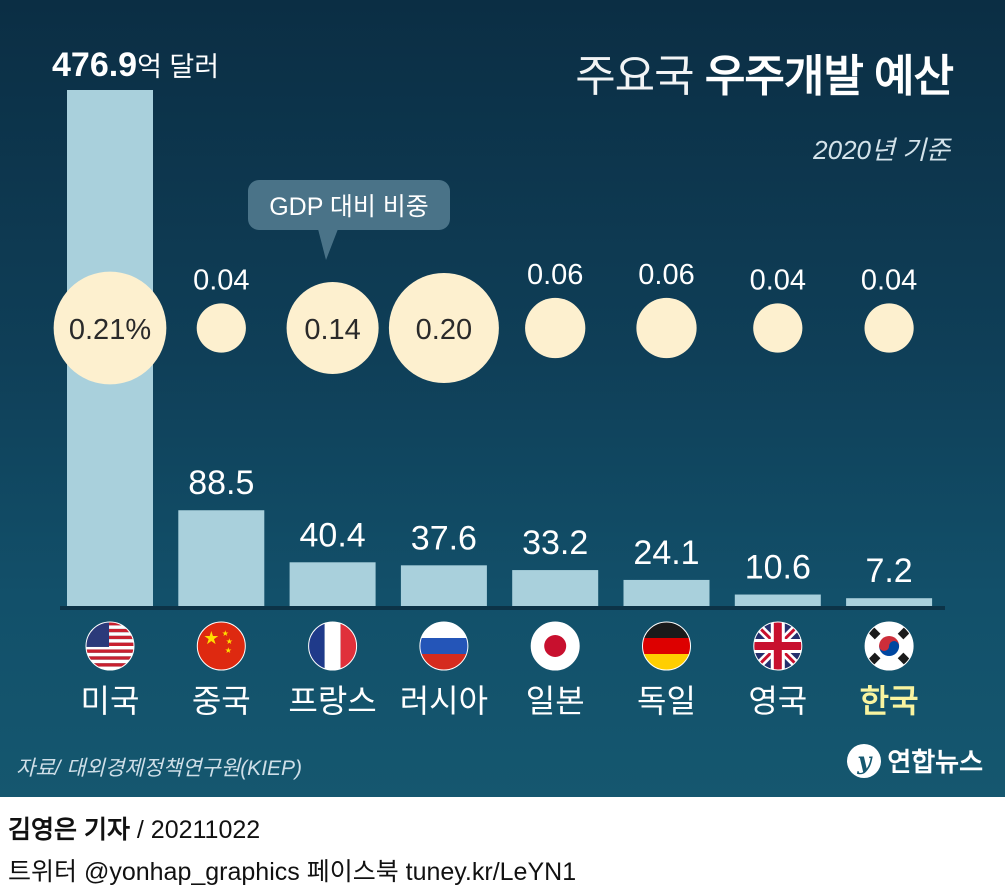 The image size is (1005, 889). Describe the element at coordinates (555, 646) in the screenshot. I see `flag-japan-icon` at that location.